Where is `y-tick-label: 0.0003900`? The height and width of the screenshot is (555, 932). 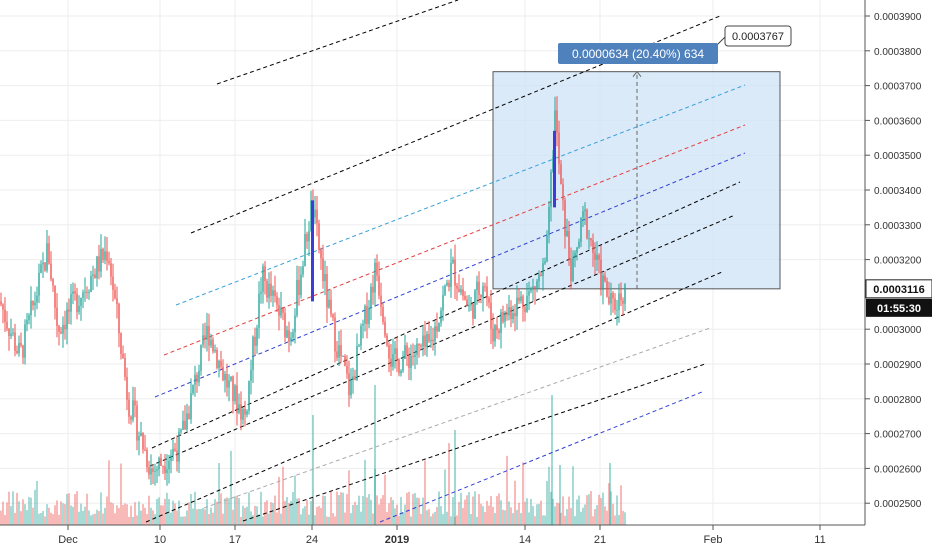
y-tick-label: 0.0003900 is located at coordinates (898, 17).